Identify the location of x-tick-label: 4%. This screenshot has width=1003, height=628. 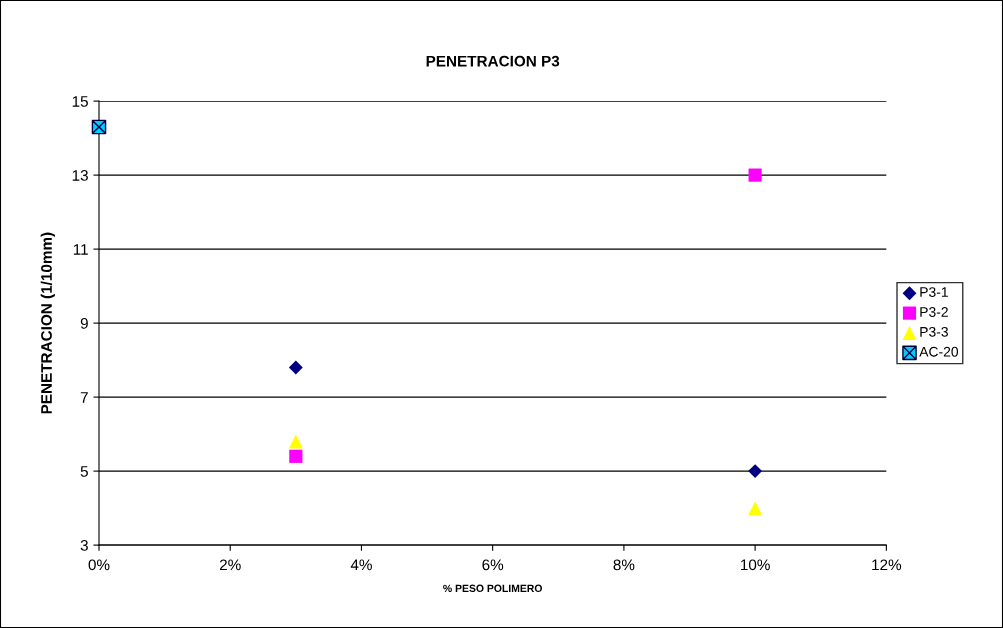
(361, 565).